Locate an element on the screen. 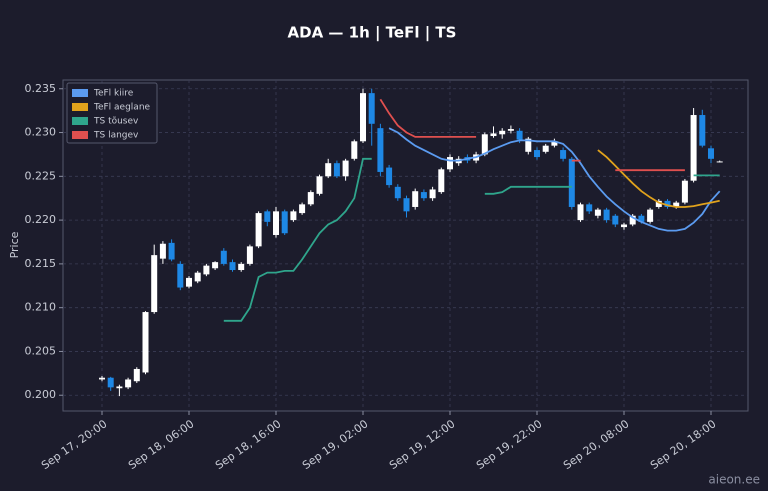 Image resolution: width=768 pixels, height=491 pixels. chart-title: ADA — 1h | TeFl | TS is located at coordinates (372, 33).